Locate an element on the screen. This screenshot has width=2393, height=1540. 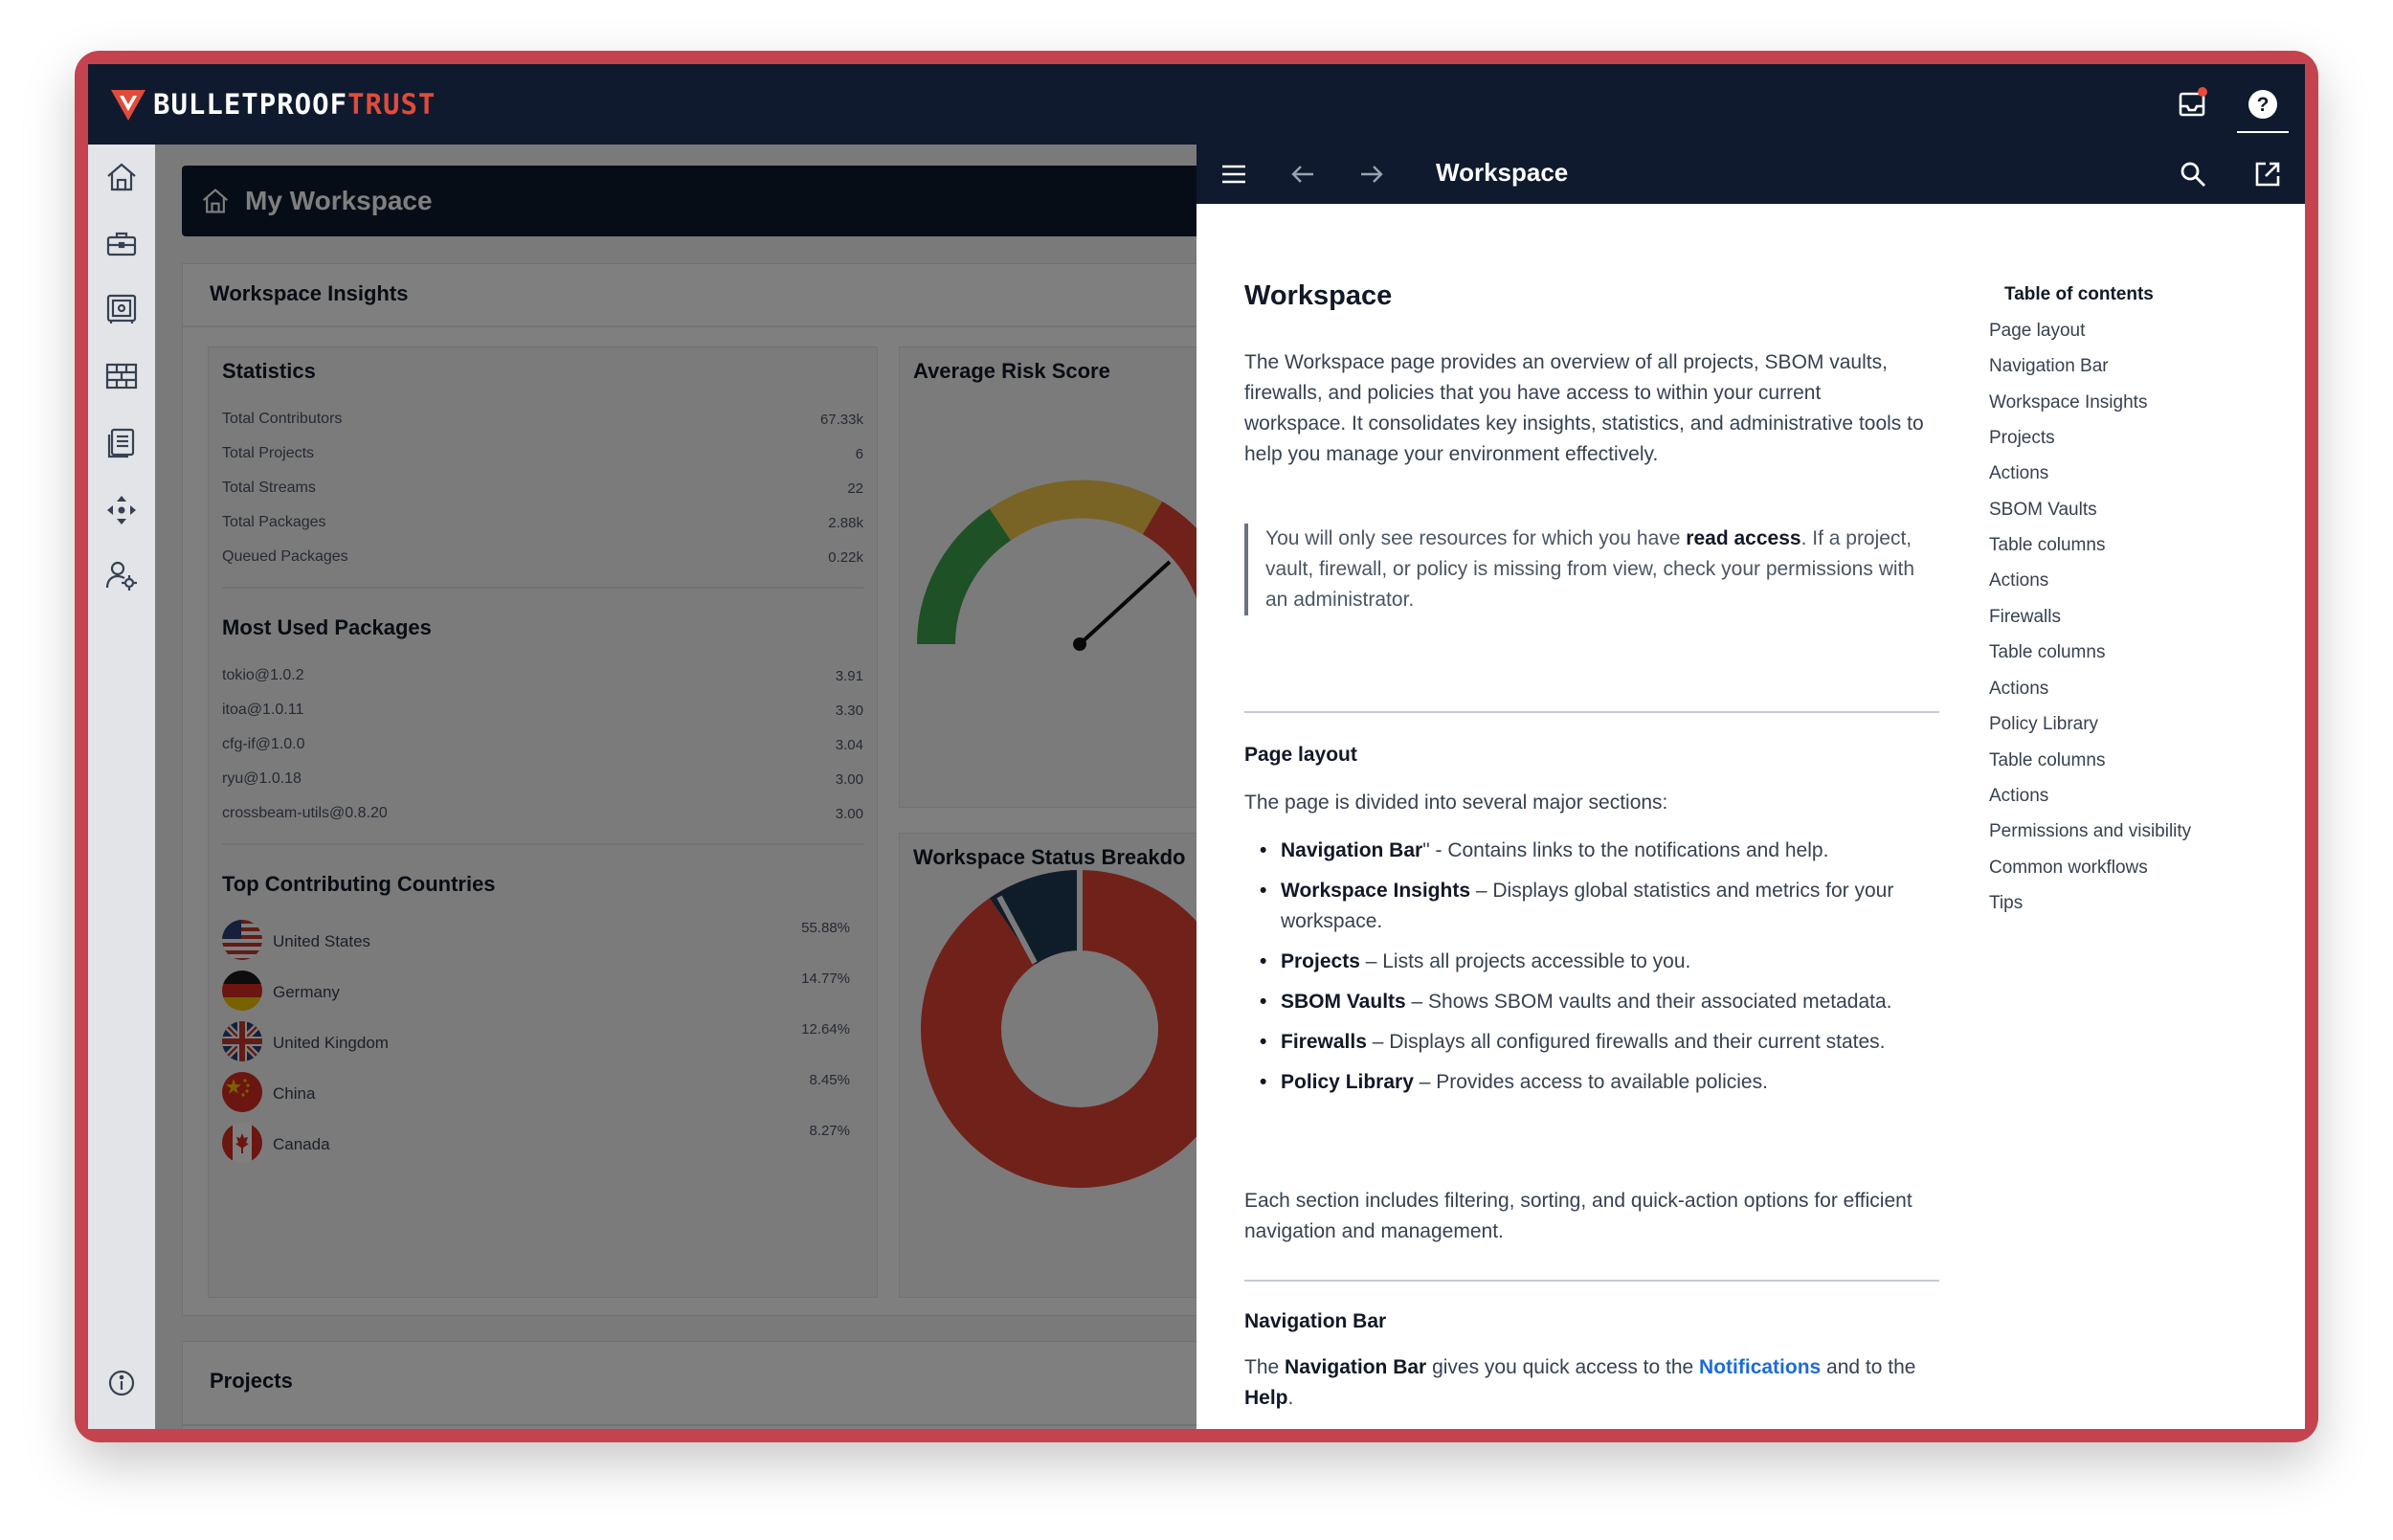
toc-title: Table of contents is located at coordinates (2079, 294).